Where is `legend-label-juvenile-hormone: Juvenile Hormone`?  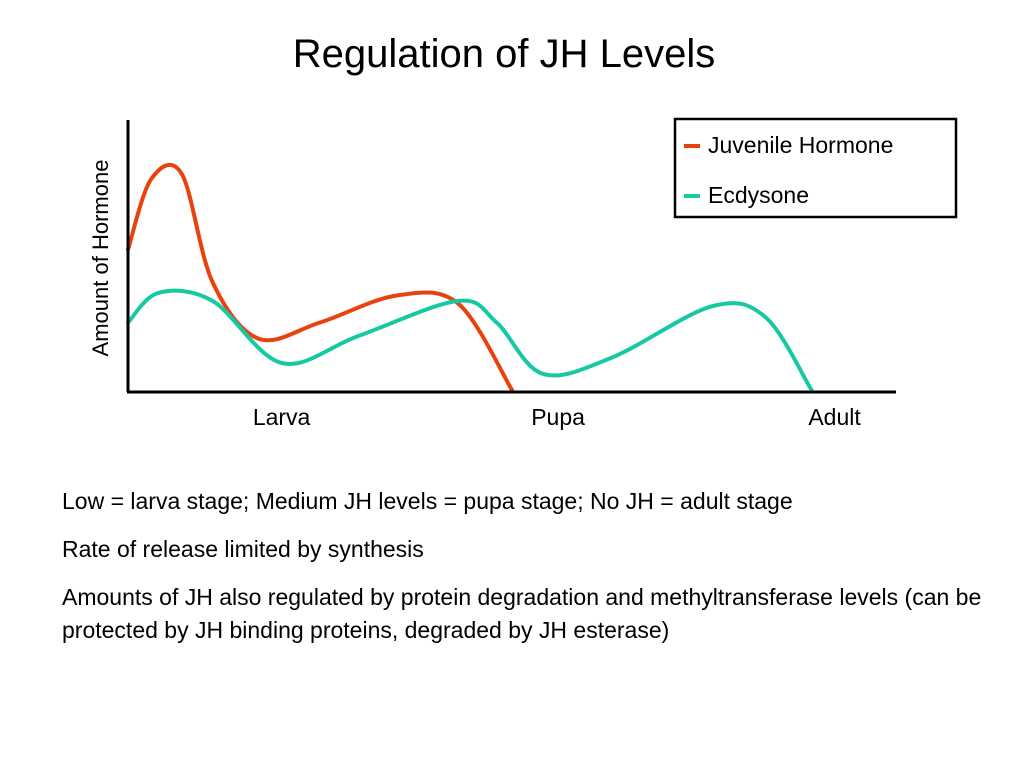 legend-label-juvenile-hormone: Juvenile Hormone is located at coordinates (800, 145).